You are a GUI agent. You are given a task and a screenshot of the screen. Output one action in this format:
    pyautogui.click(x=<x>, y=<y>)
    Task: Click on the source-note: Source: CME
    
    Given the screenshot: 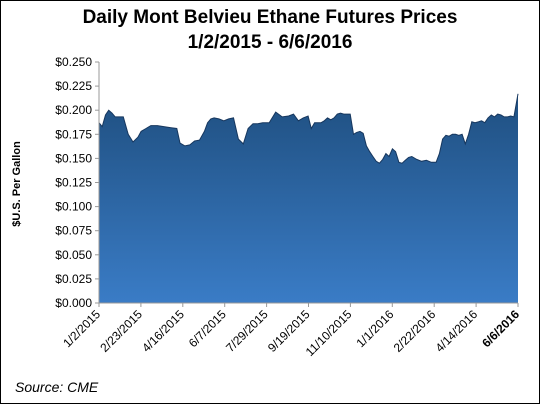 What is the action you would take?
    pyautogui.click(x=57, y=387)
    